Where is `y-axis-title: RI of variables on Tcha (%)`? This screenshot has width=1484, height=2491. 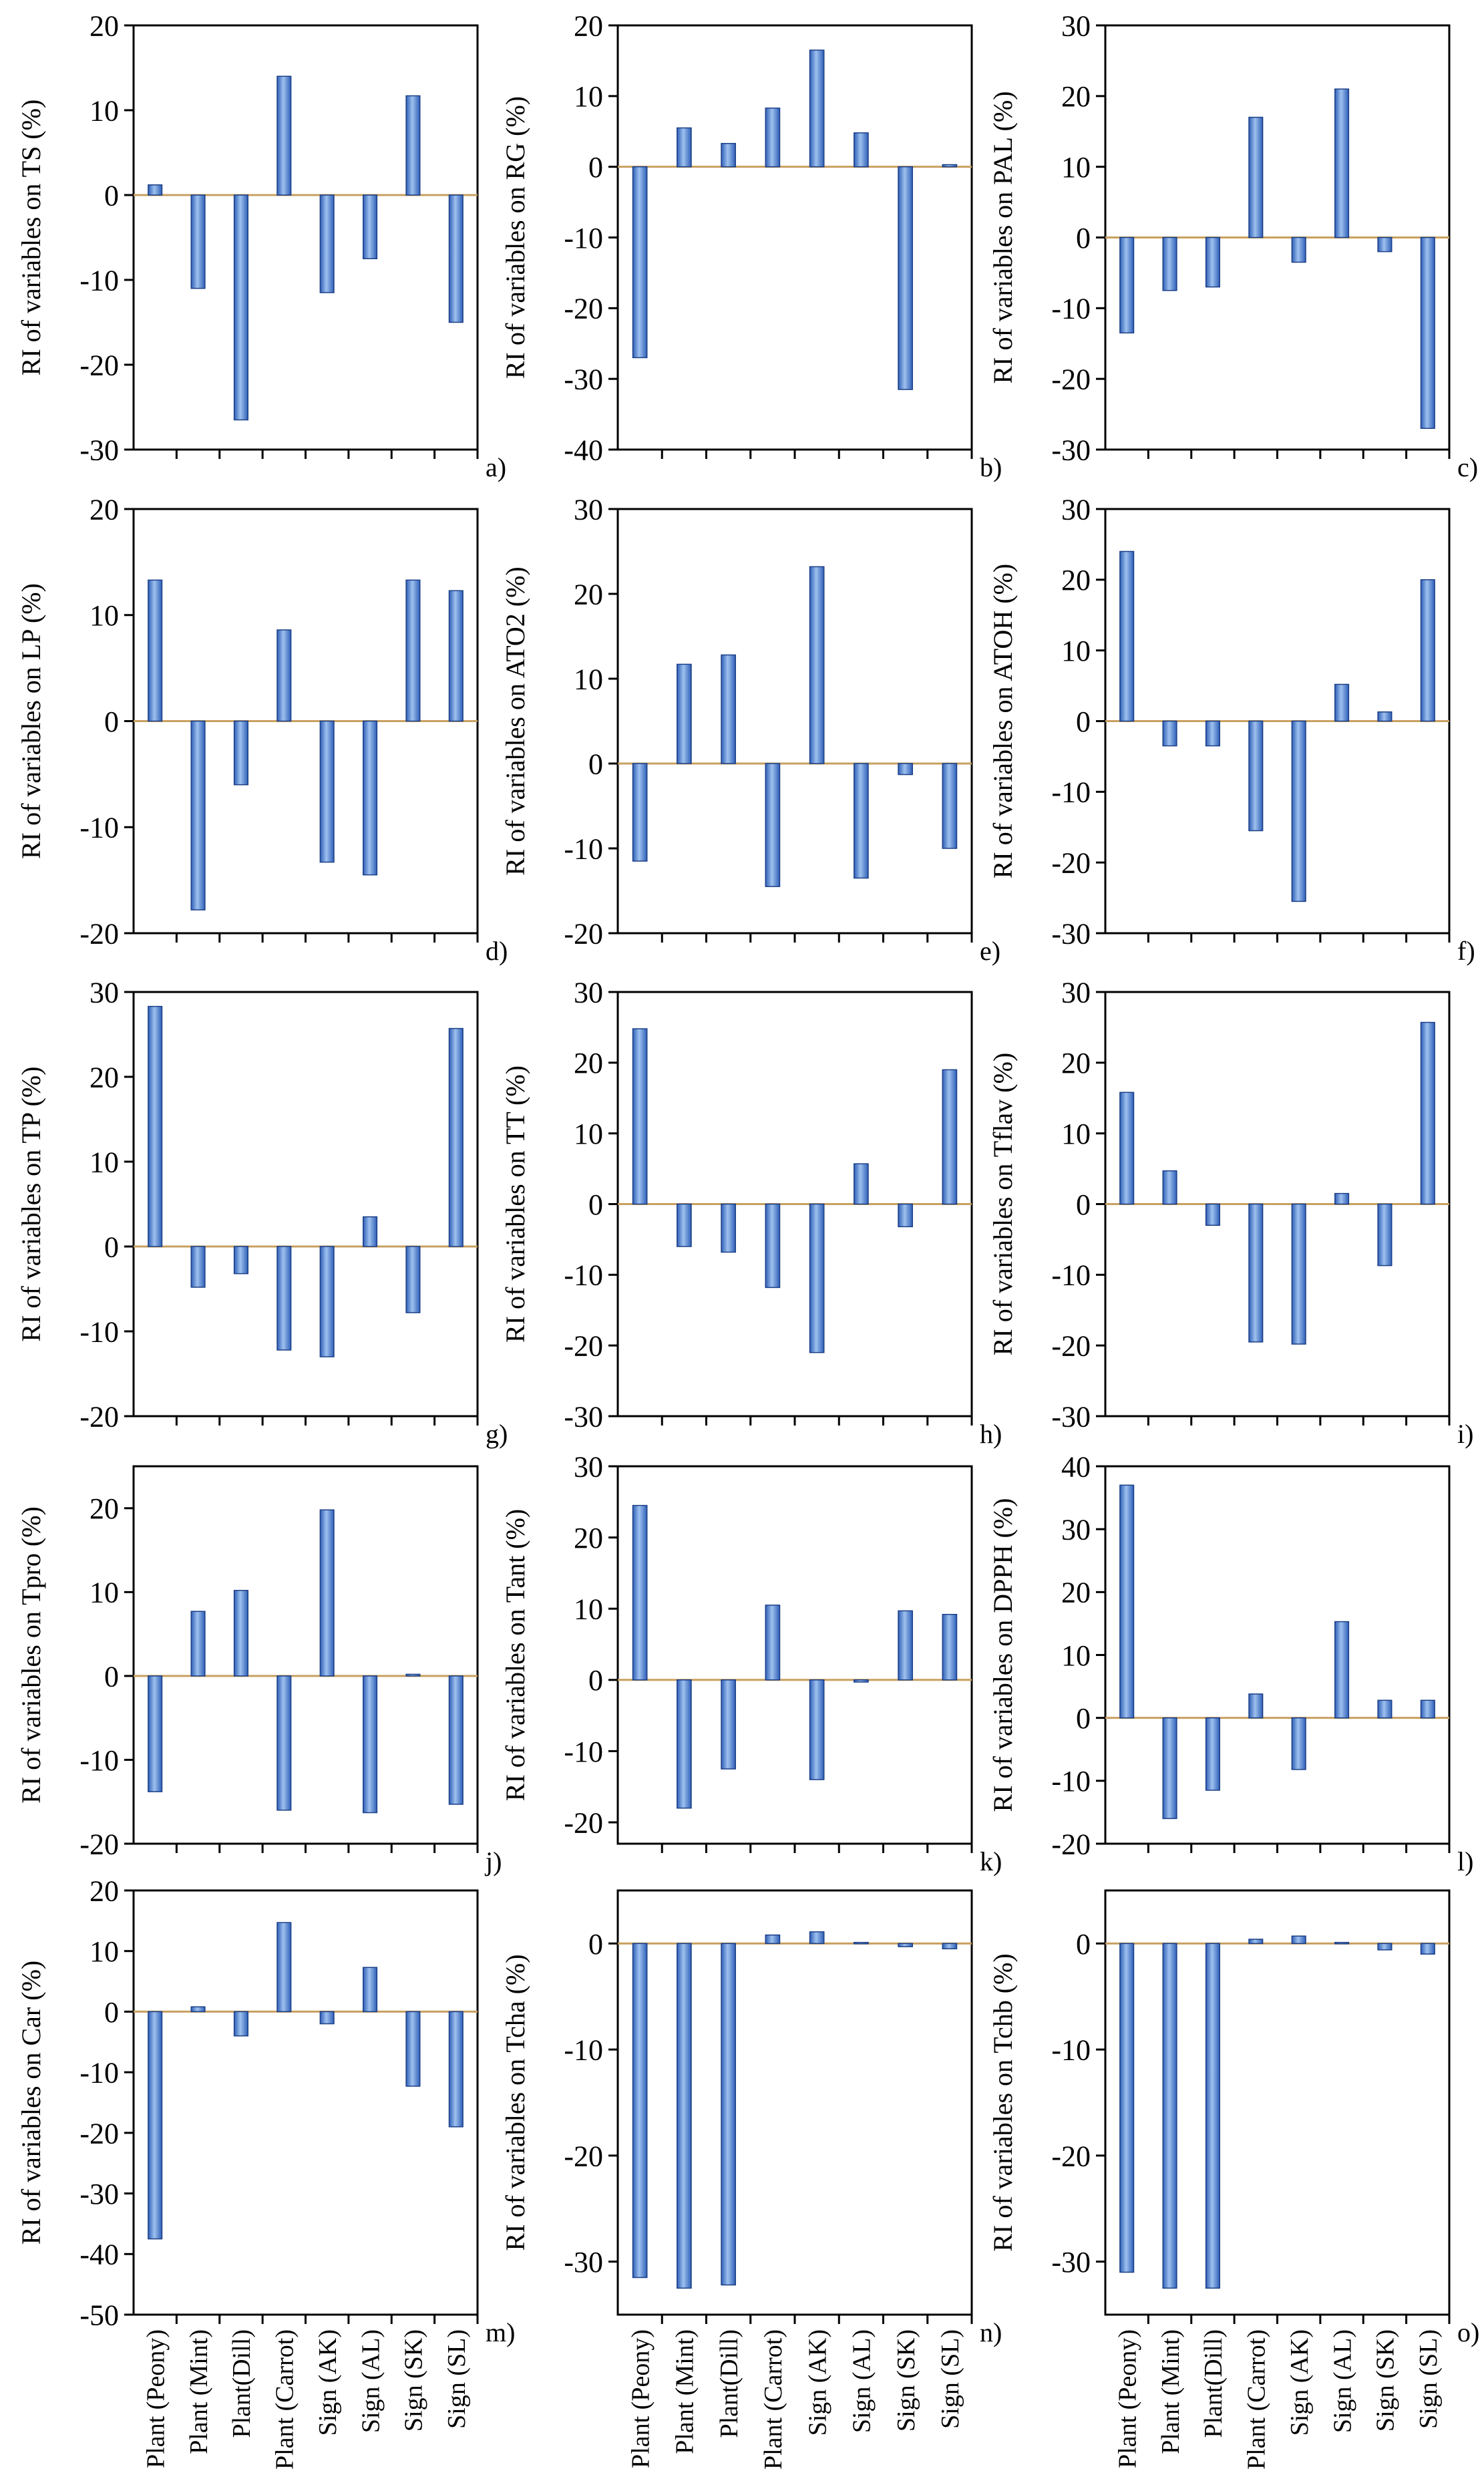 y-axis-title: RI of variables on Tcha (%) is located at coordinates (515, 2102).